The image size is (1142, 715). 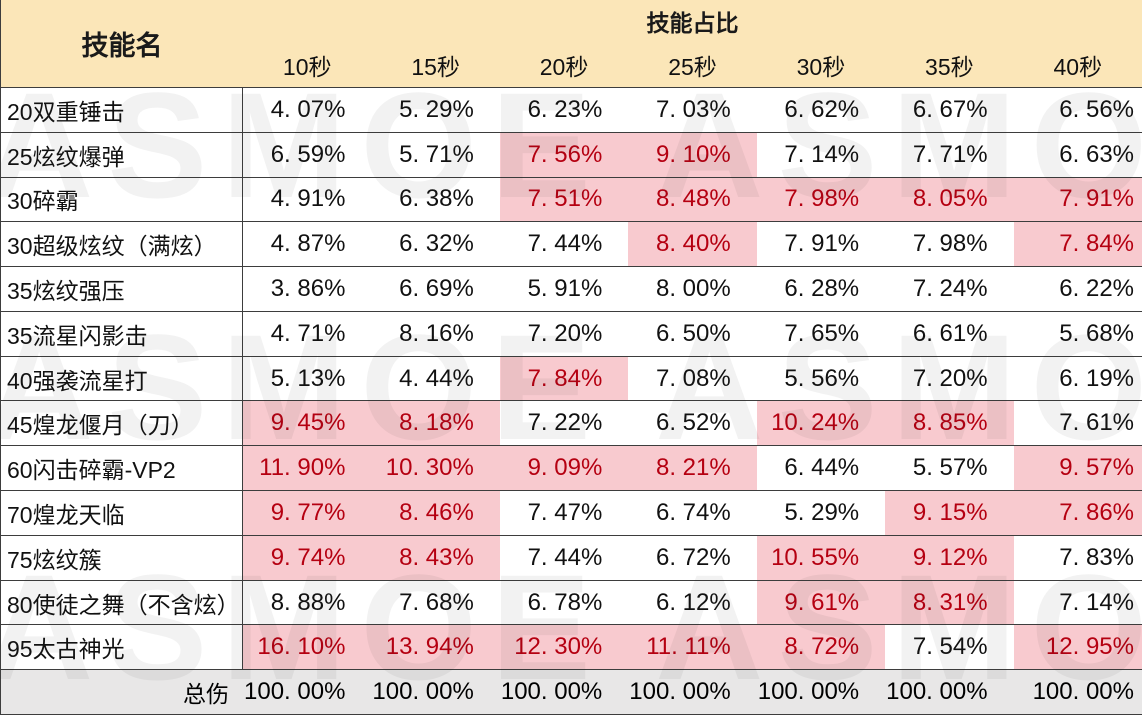 I want to click on skill-name: 35流星闪影击, so click(x=122, y=334).